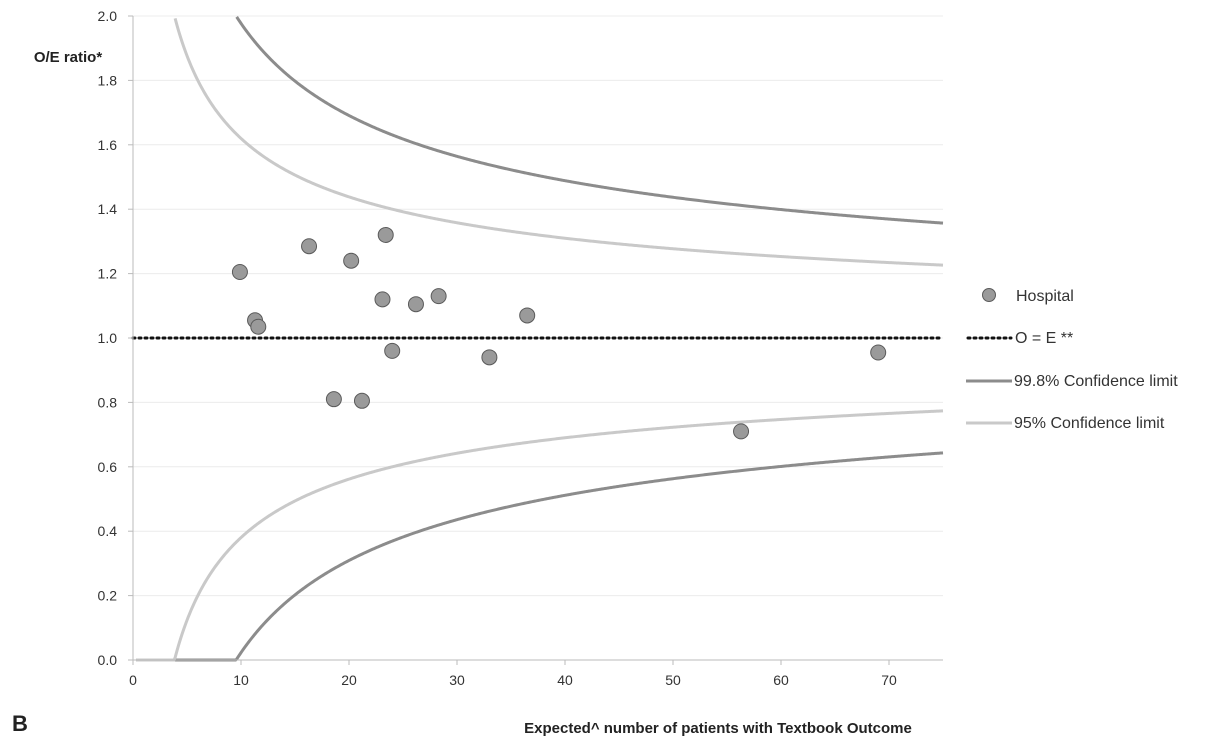  What do you see at coordinates (108, 596) in the screenshot?
I see `y-tick-label: 0.2` at bounding box center [108, 596].